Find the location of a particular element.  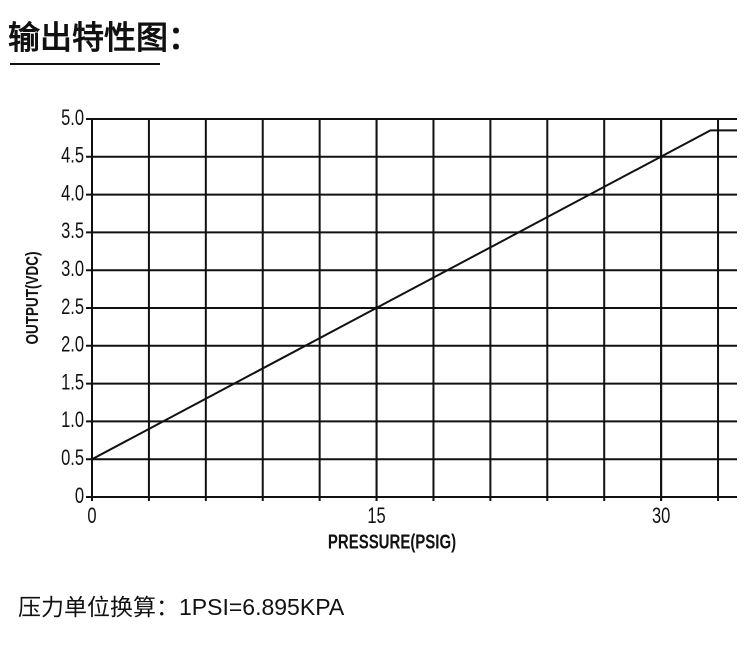

y-tick-label: 5.0 is located at coordinates (72, 118).